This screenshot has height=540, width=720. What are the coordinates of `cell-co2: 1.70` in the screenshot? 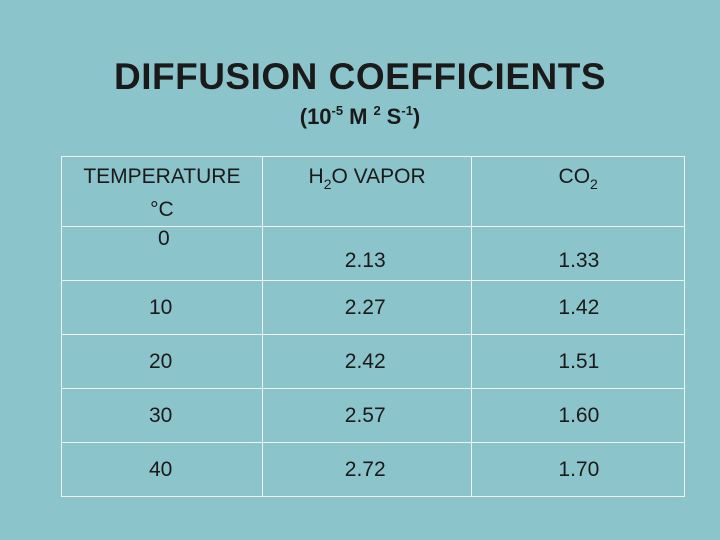 It's located at (578, 469).